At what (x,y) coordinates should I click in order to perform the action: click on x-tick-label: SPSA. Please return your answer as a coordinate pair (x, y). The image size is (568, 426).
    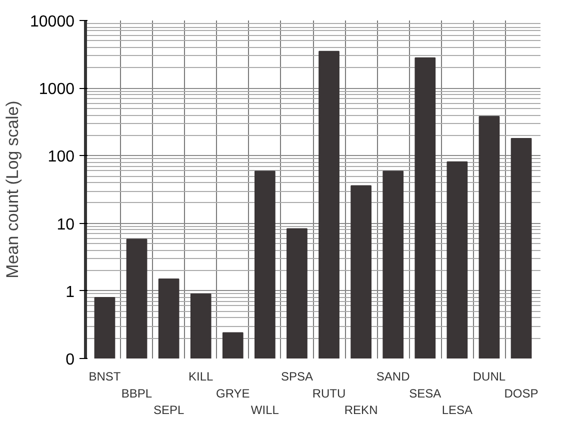
    Looking at the image, I should click on (296, 377).